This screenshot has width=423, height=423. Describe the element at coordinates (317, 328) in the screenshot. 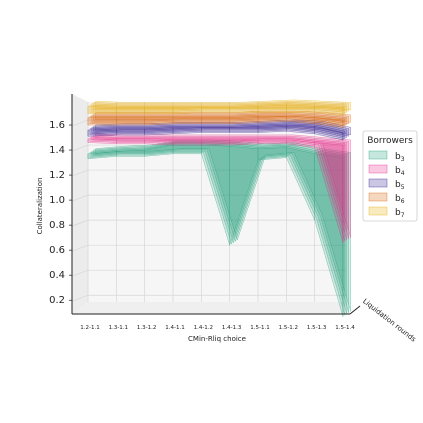

I see `x-tick-label: 1.5-1.3` at that location.